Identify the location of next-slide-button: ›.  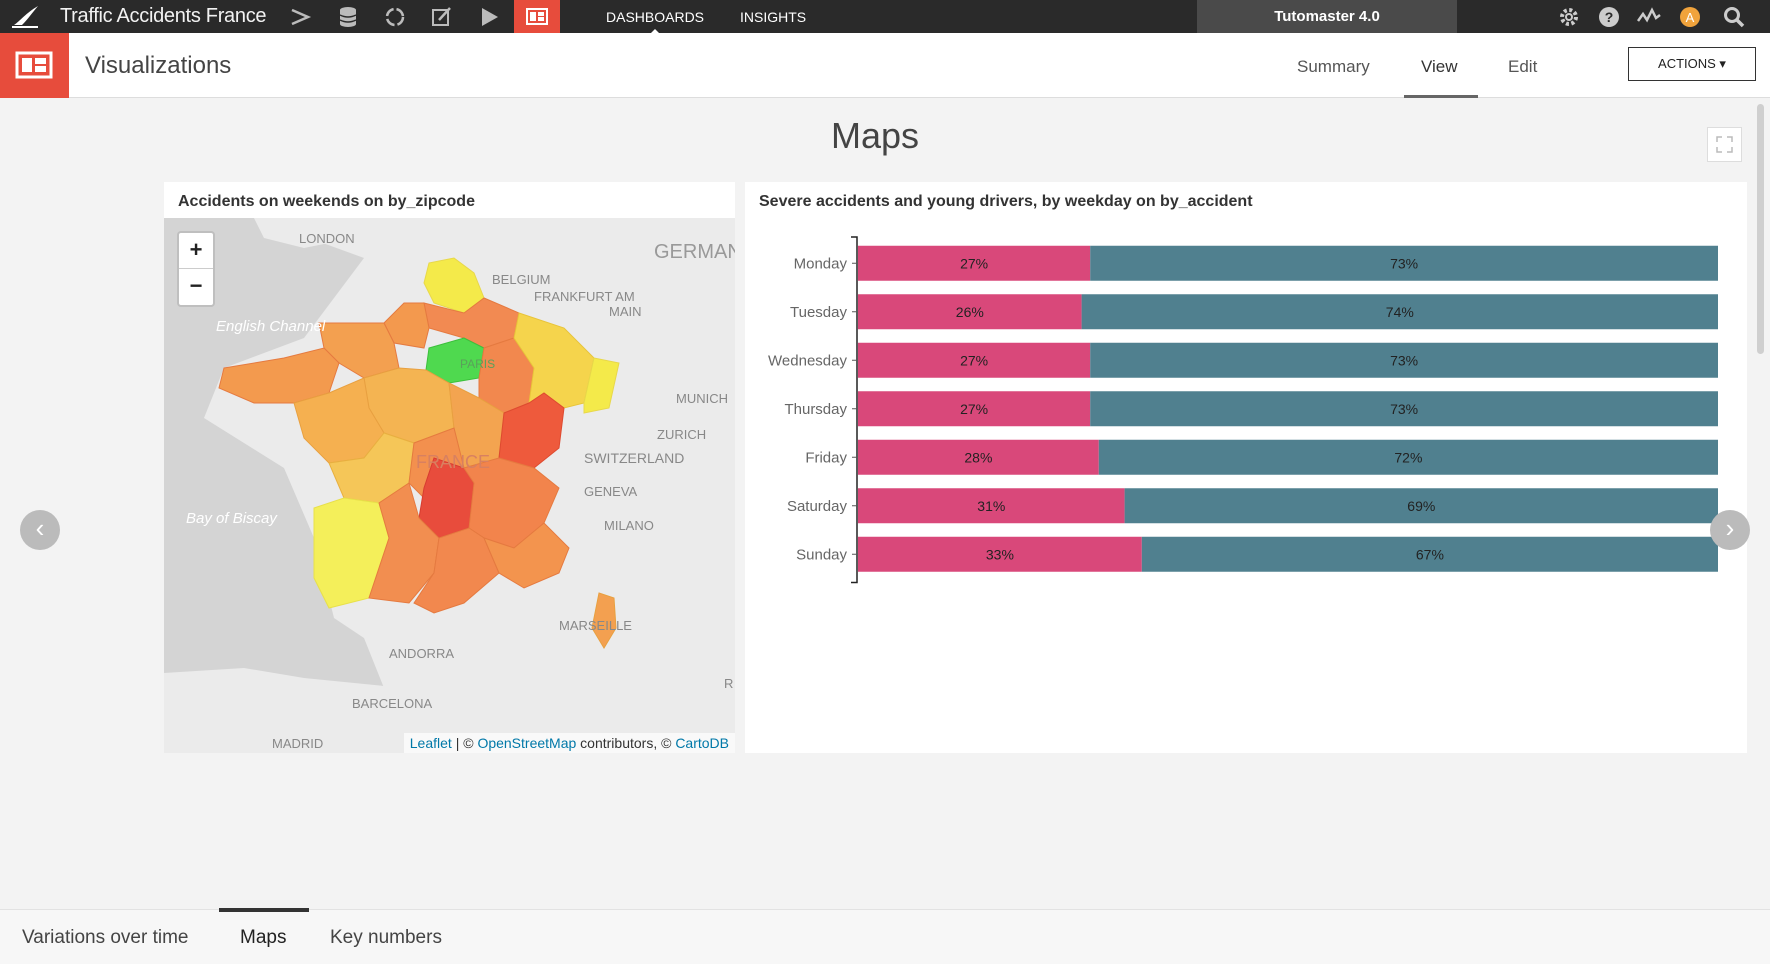
(1730, 530).